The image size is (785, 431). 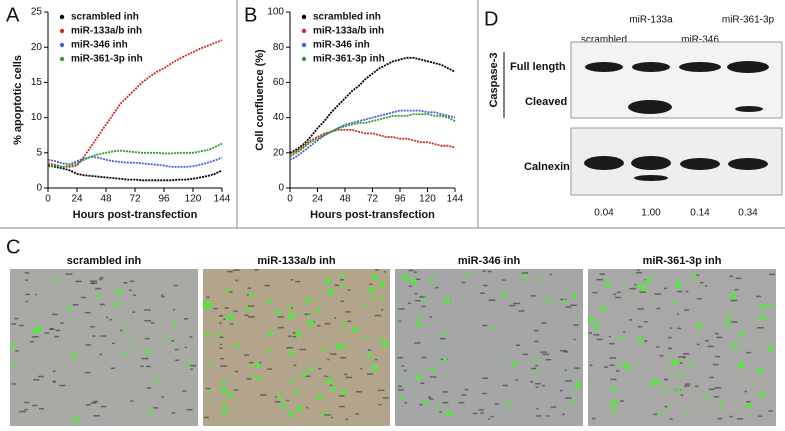 What do you see at coordinates (546, 102) in the screenshot?
I see `band-label: Cleaved` at bounding box center [546, 102].